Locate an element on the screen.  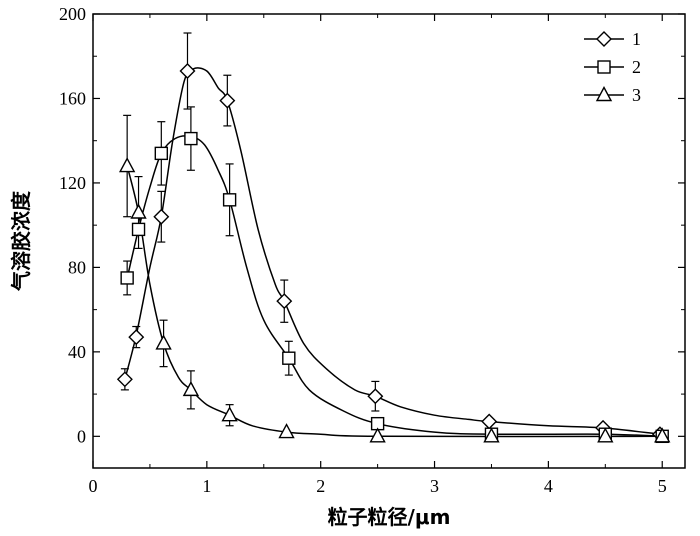
x-tick-label: 4 is located at coordinates (548, 486).